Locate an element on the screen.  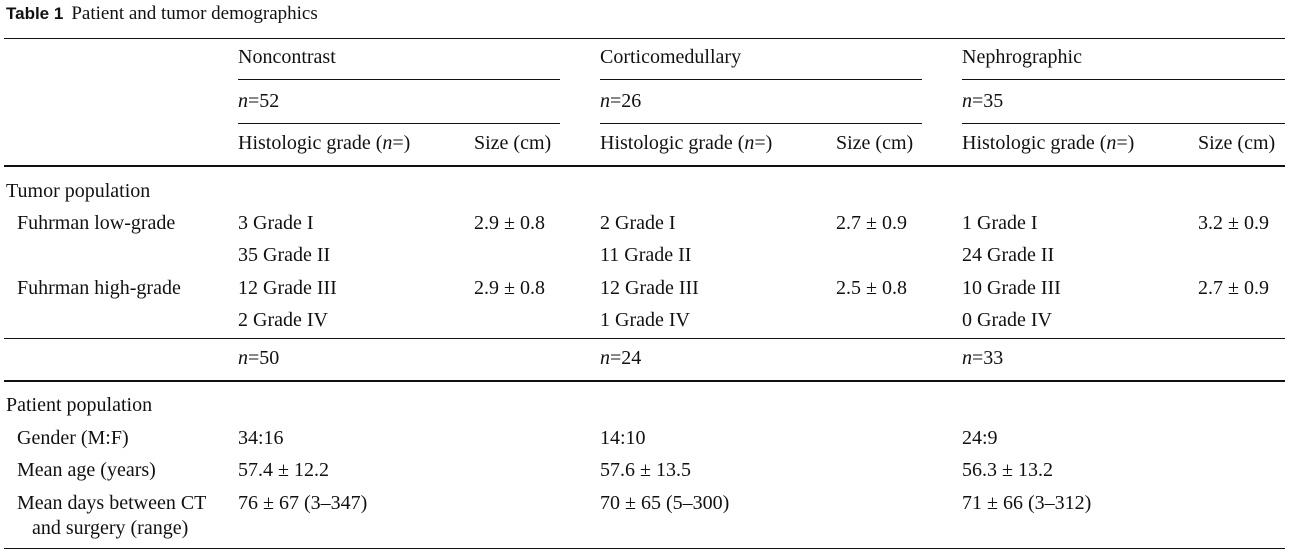
section-tumor-population: Tumor population is located at coordinates (78, 191).